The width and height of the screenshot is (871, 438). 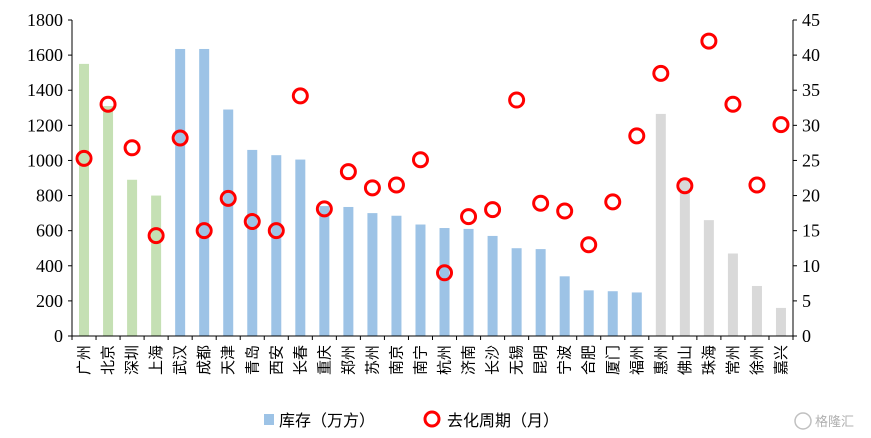 I want to click on y-left-tick-label: 200, so click(x=49, y=301).